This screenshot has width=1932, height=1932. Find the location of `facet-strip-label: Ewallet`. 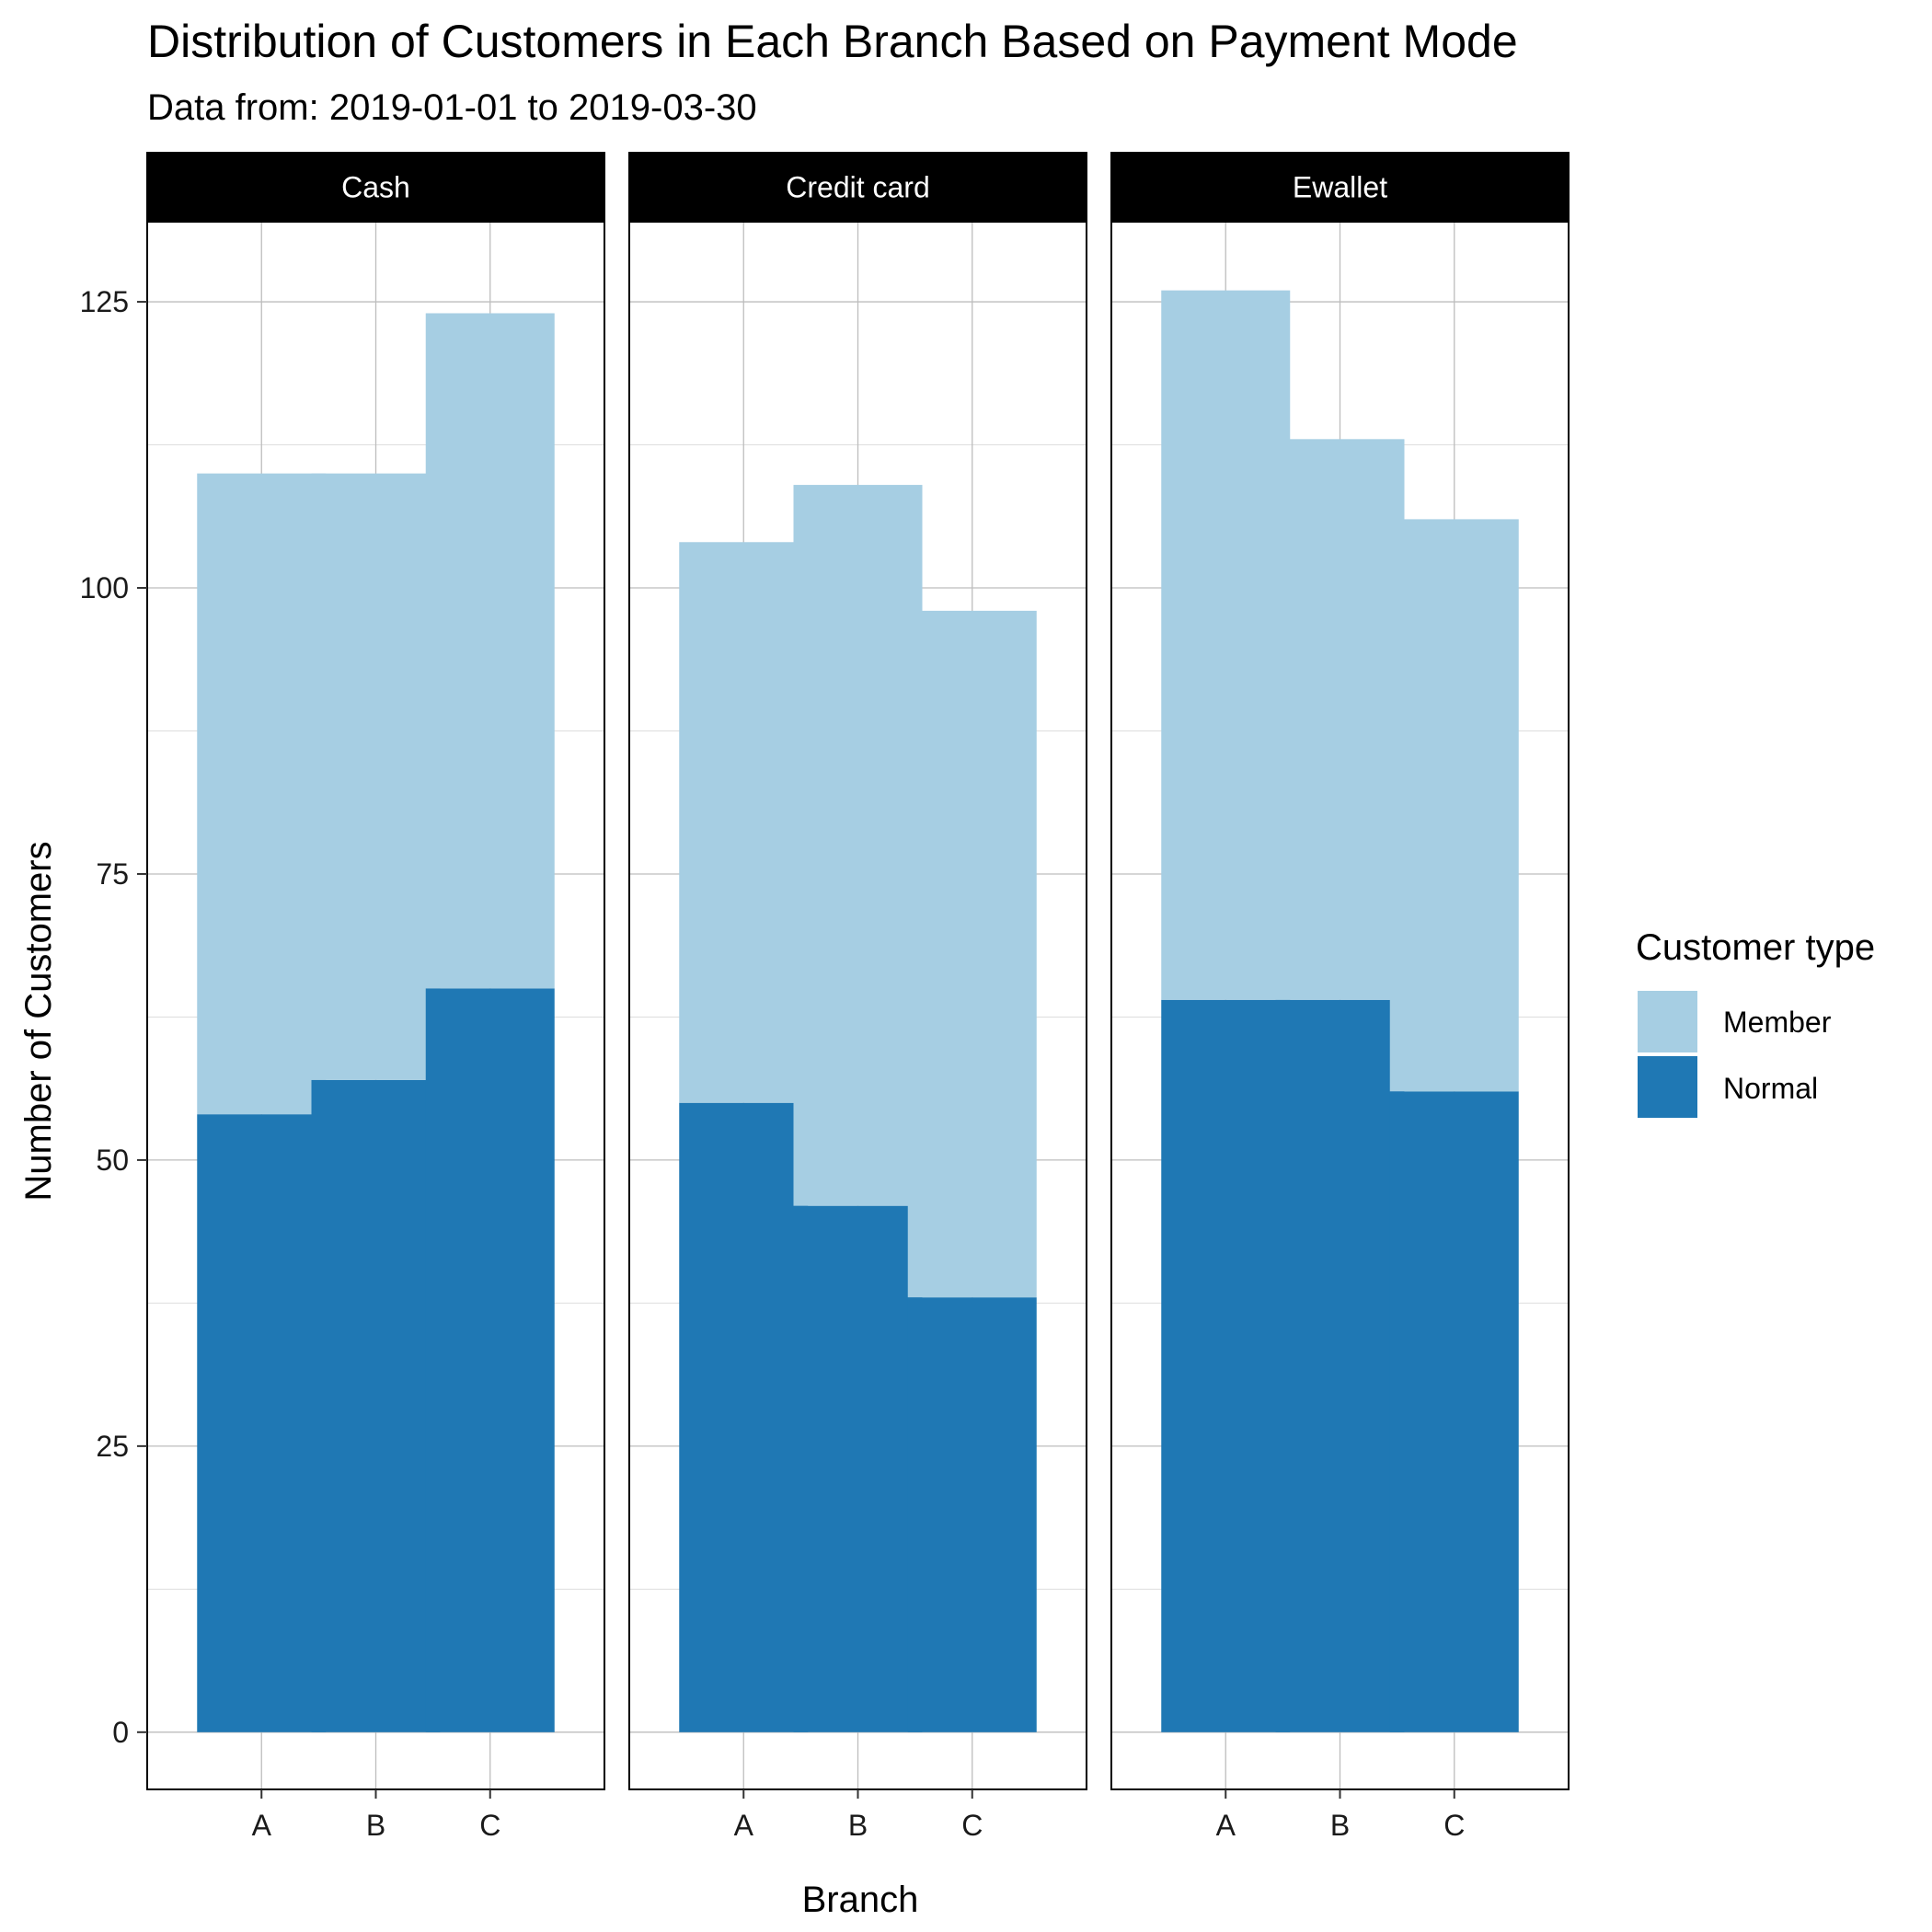

facet-strip-label: Ewallet is located at coordinates (1340, 187).